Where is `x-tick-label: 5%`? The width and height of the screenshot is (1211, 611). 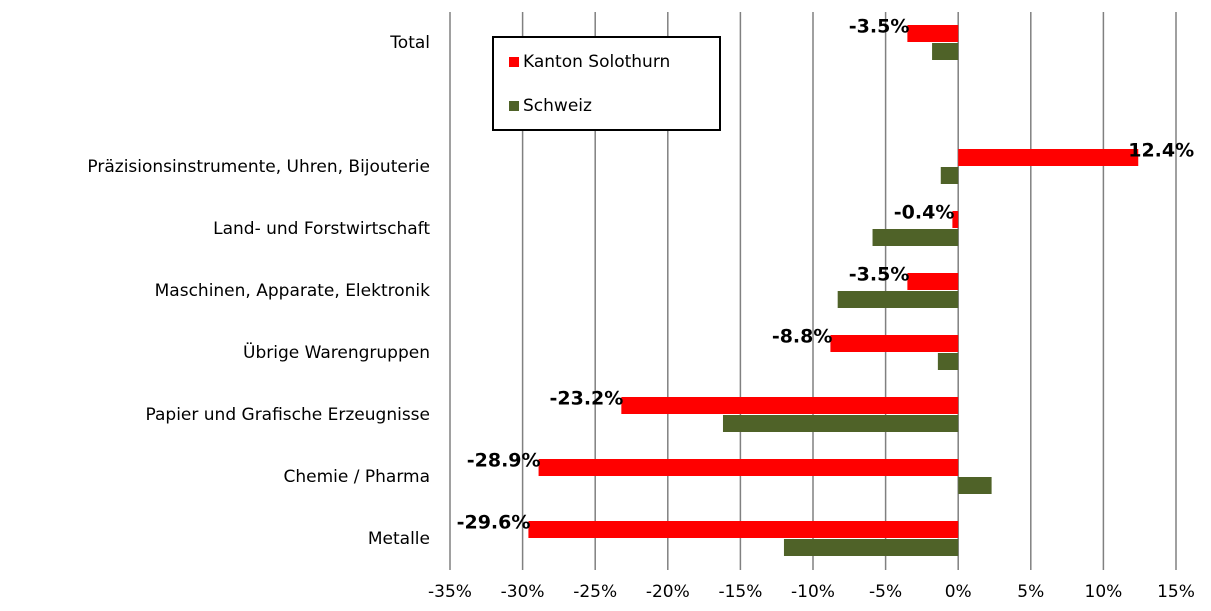
x-tick-label: 5% is located at coordinates (1030, 592).